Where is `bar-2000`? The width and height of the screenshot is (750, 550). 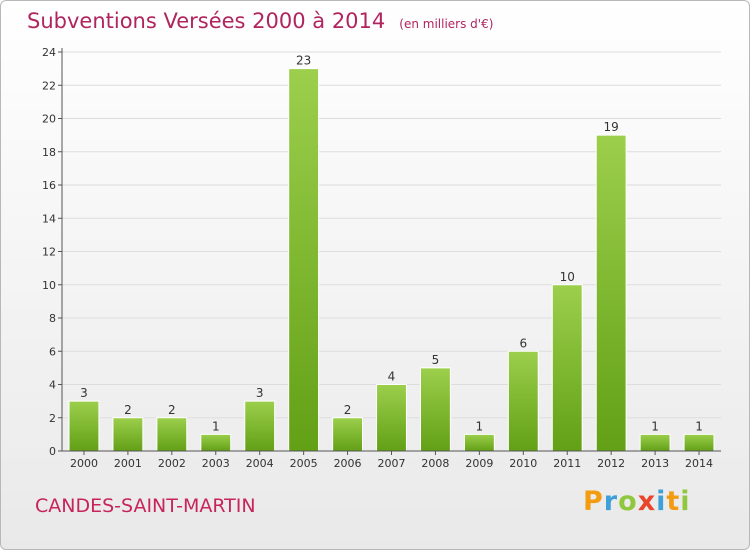 bar-2000 is located at coordinates (84, 426).